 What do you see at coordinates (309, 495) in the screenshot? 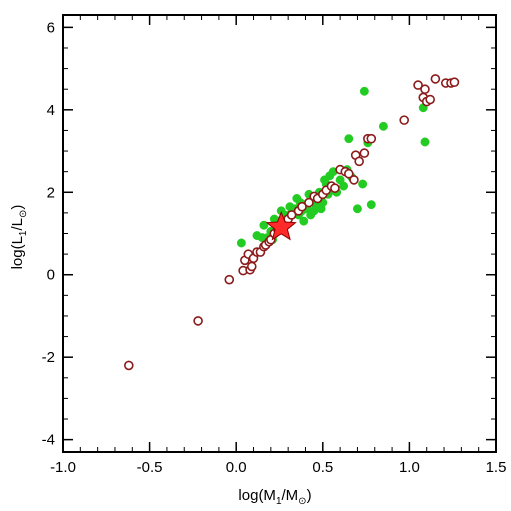
I see `x-axis-label-post: )` at bounding box center [309, 495].